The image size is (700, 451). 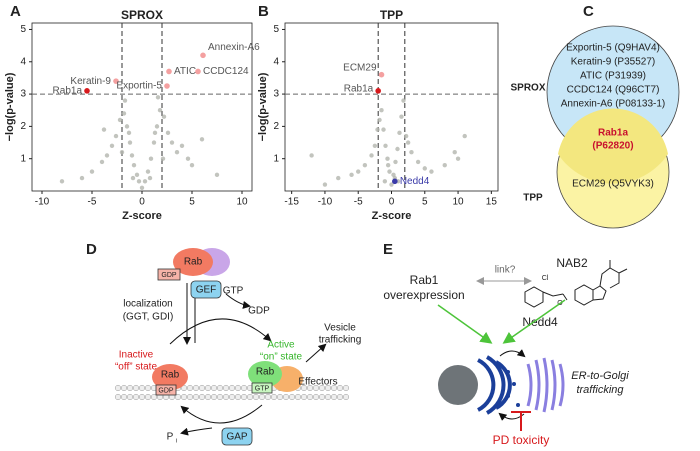 I want to click on rab-protein, so click(x=170, y=377).